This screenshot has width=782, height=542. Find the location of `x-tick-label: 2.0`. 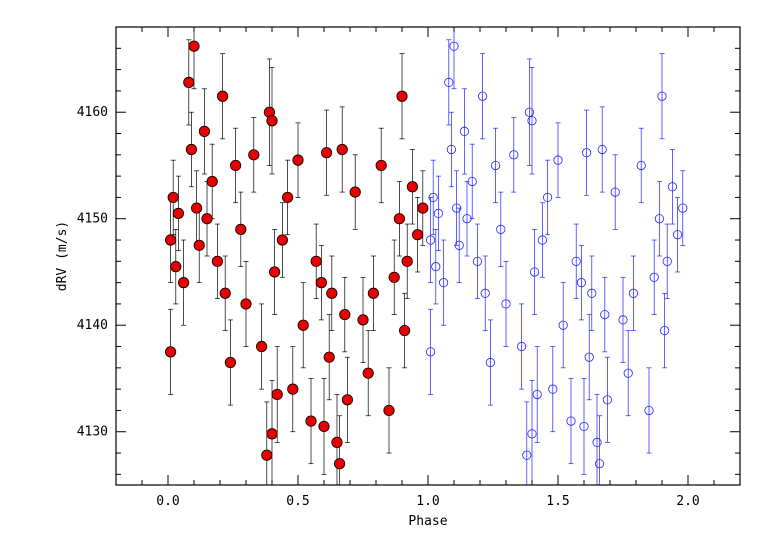

x-tick-label: 2.0 is located at coordinates (687, 501).